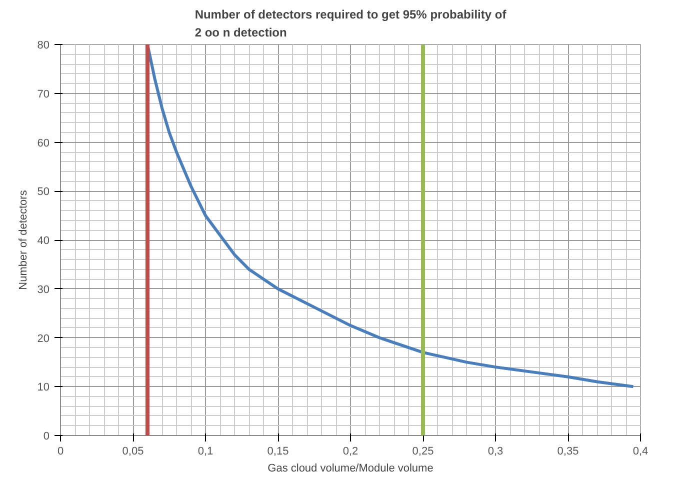  I want to click on y-tick-label: 50, so click(43, 192).